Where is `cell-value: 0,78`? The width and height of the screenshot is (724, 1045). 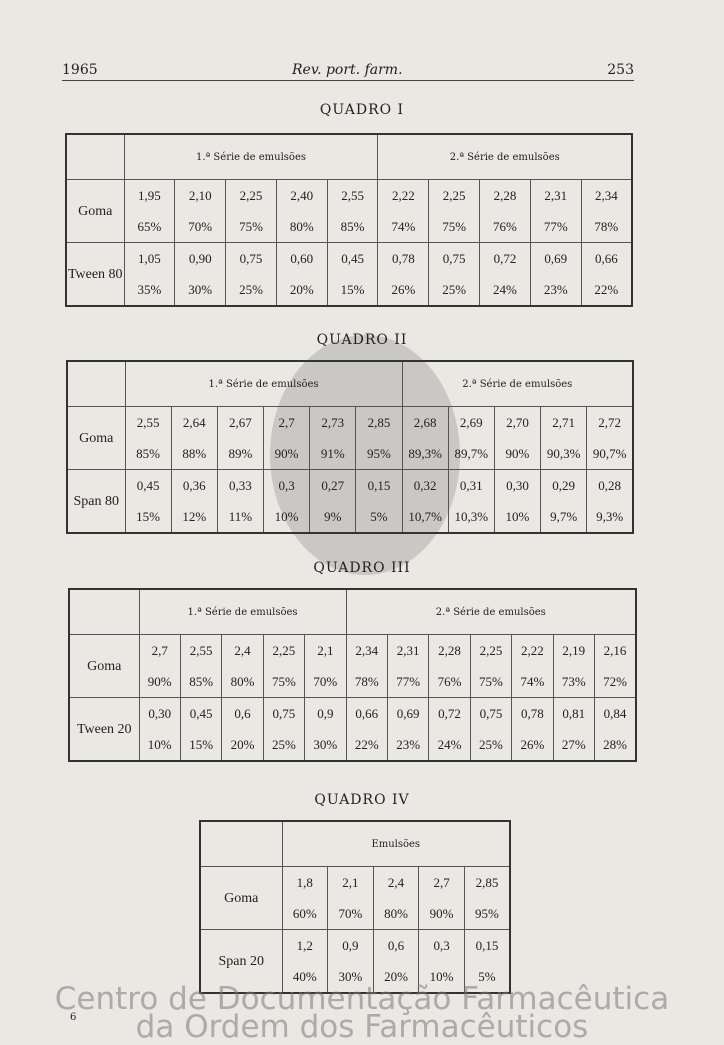
cell-value: 0,78 is located at coordinates (532, 713).